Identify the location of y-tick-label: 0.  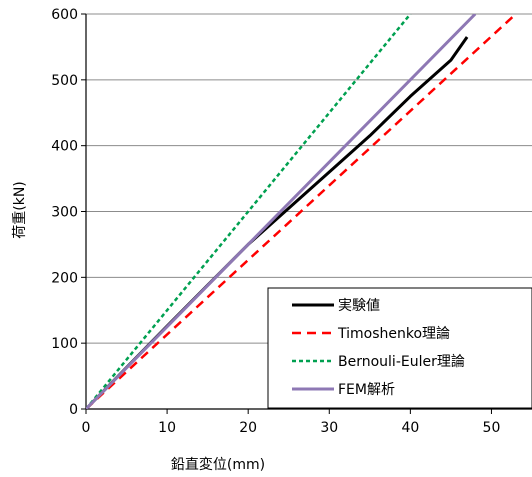
(73, 410).